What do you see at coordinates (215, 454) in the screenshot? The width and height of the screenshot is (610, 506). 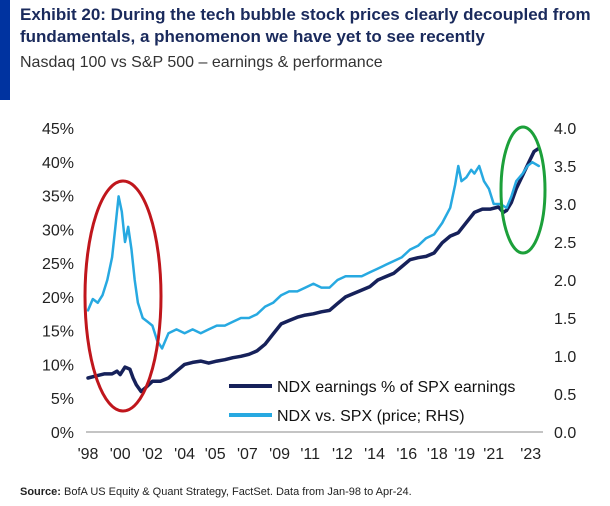 I see `x-tick-label: '05` at bounding box center [215, 454].